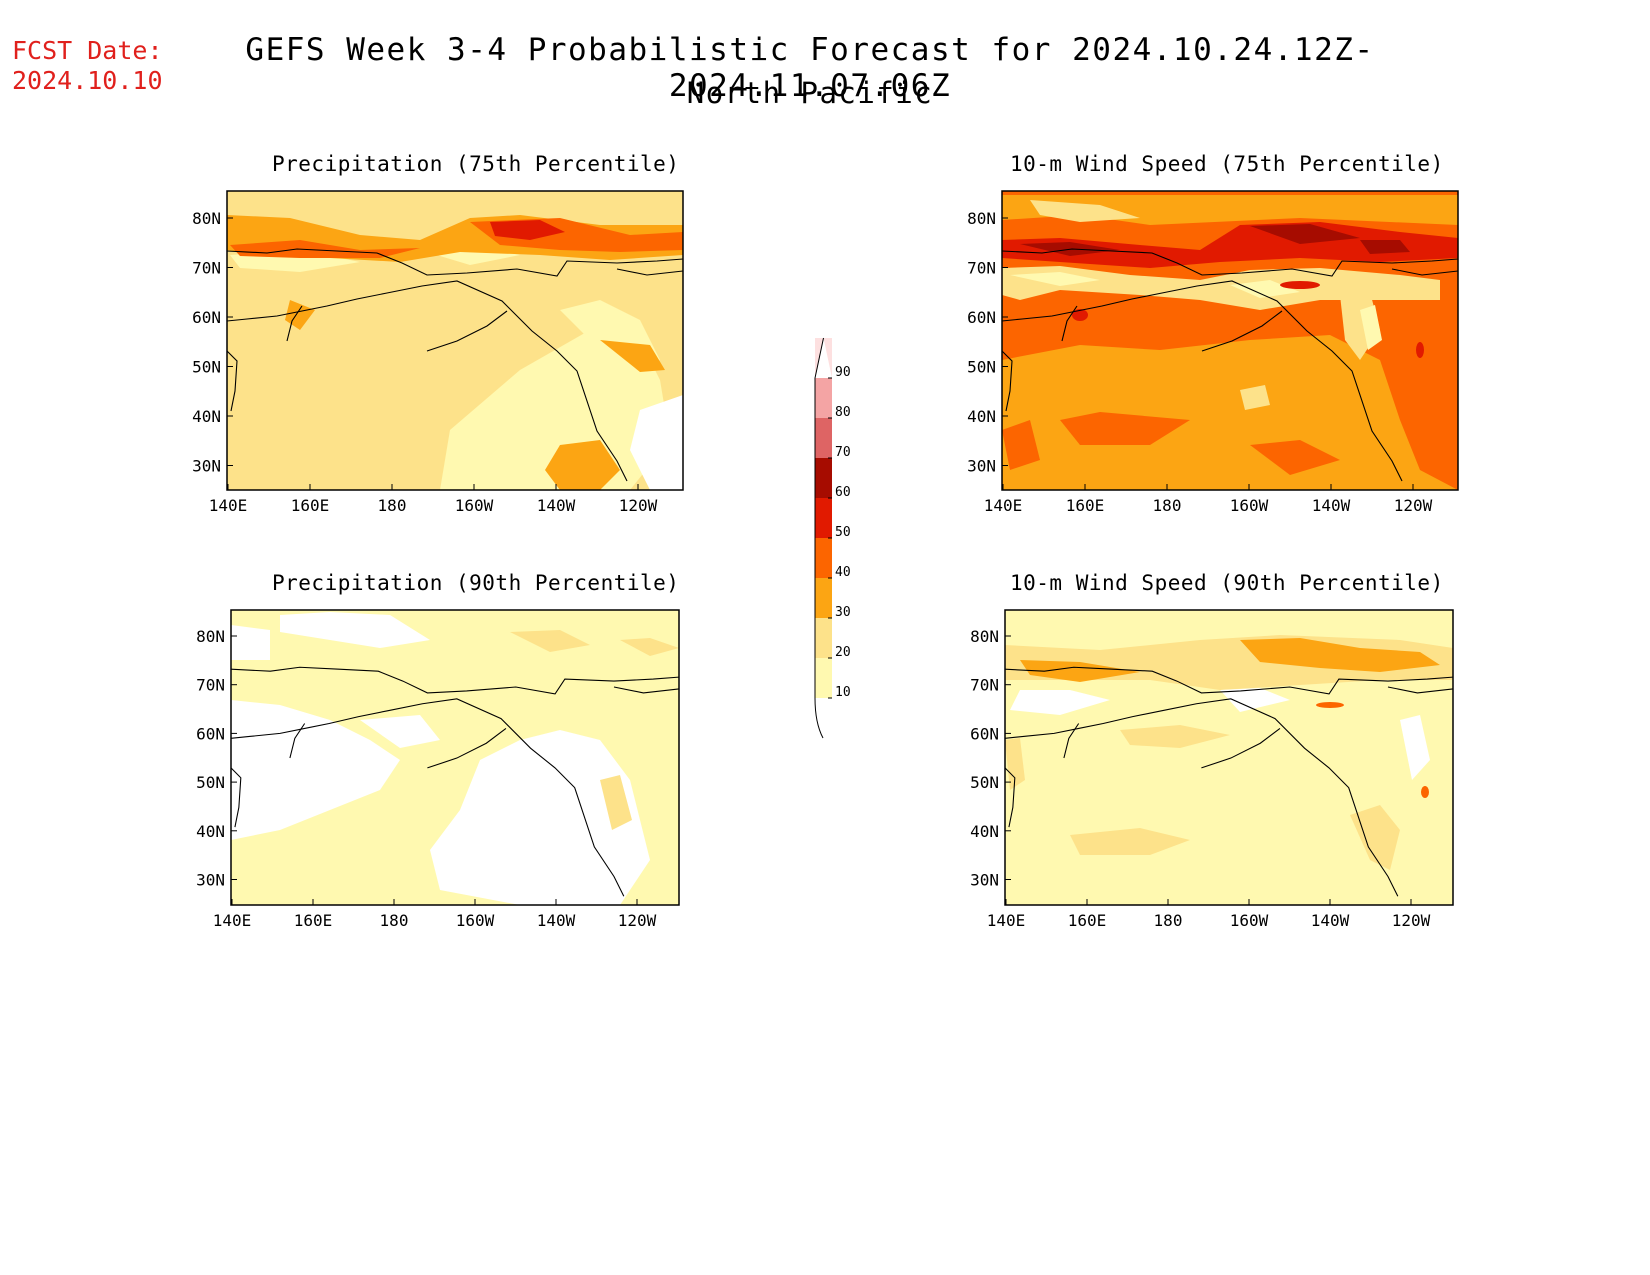 This screenshot has height=1275, width=1650. I want to click on legend-label: 70, so click(843, 452).